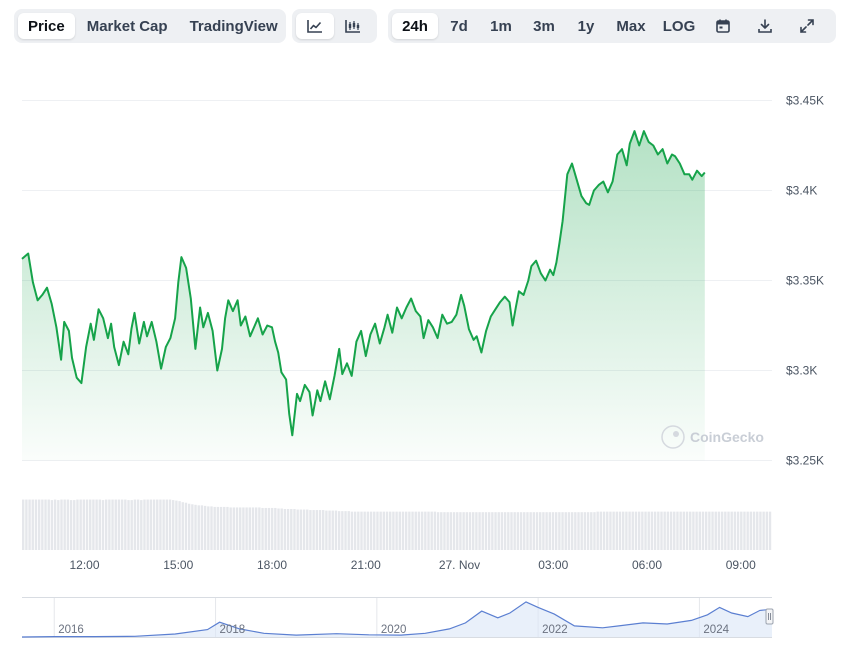  What do you see at coordinates (723, 26) in the screenshot?
I see `calendar-icon` at bounding box center [723, 26].